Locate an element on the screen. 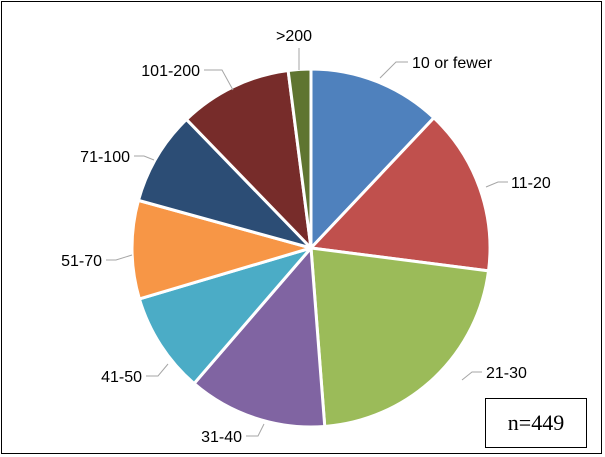  slice-label: 71-100 is located at coordinates (105, 157).